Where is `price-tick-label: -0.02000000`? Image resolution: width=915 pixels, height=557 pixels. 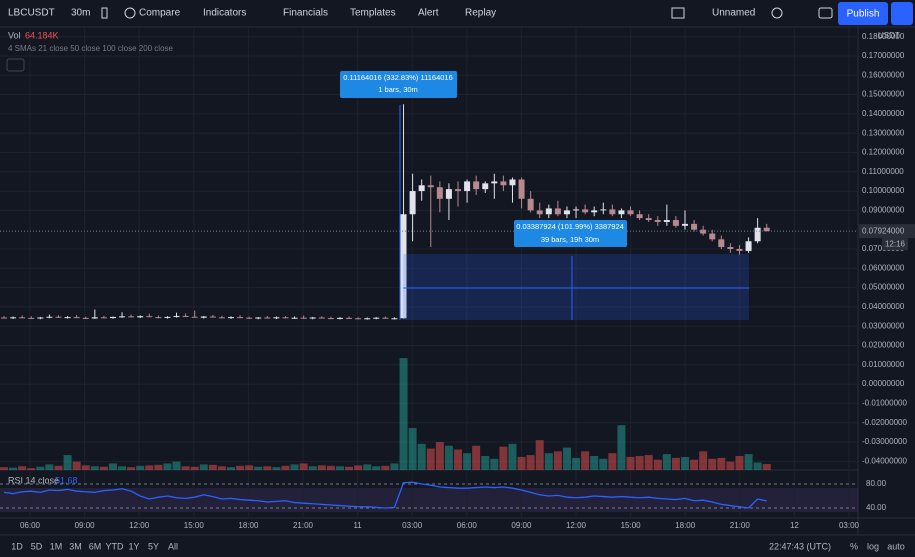
price-tick-label: -0.02000000 is located at coordinates (884, 422).